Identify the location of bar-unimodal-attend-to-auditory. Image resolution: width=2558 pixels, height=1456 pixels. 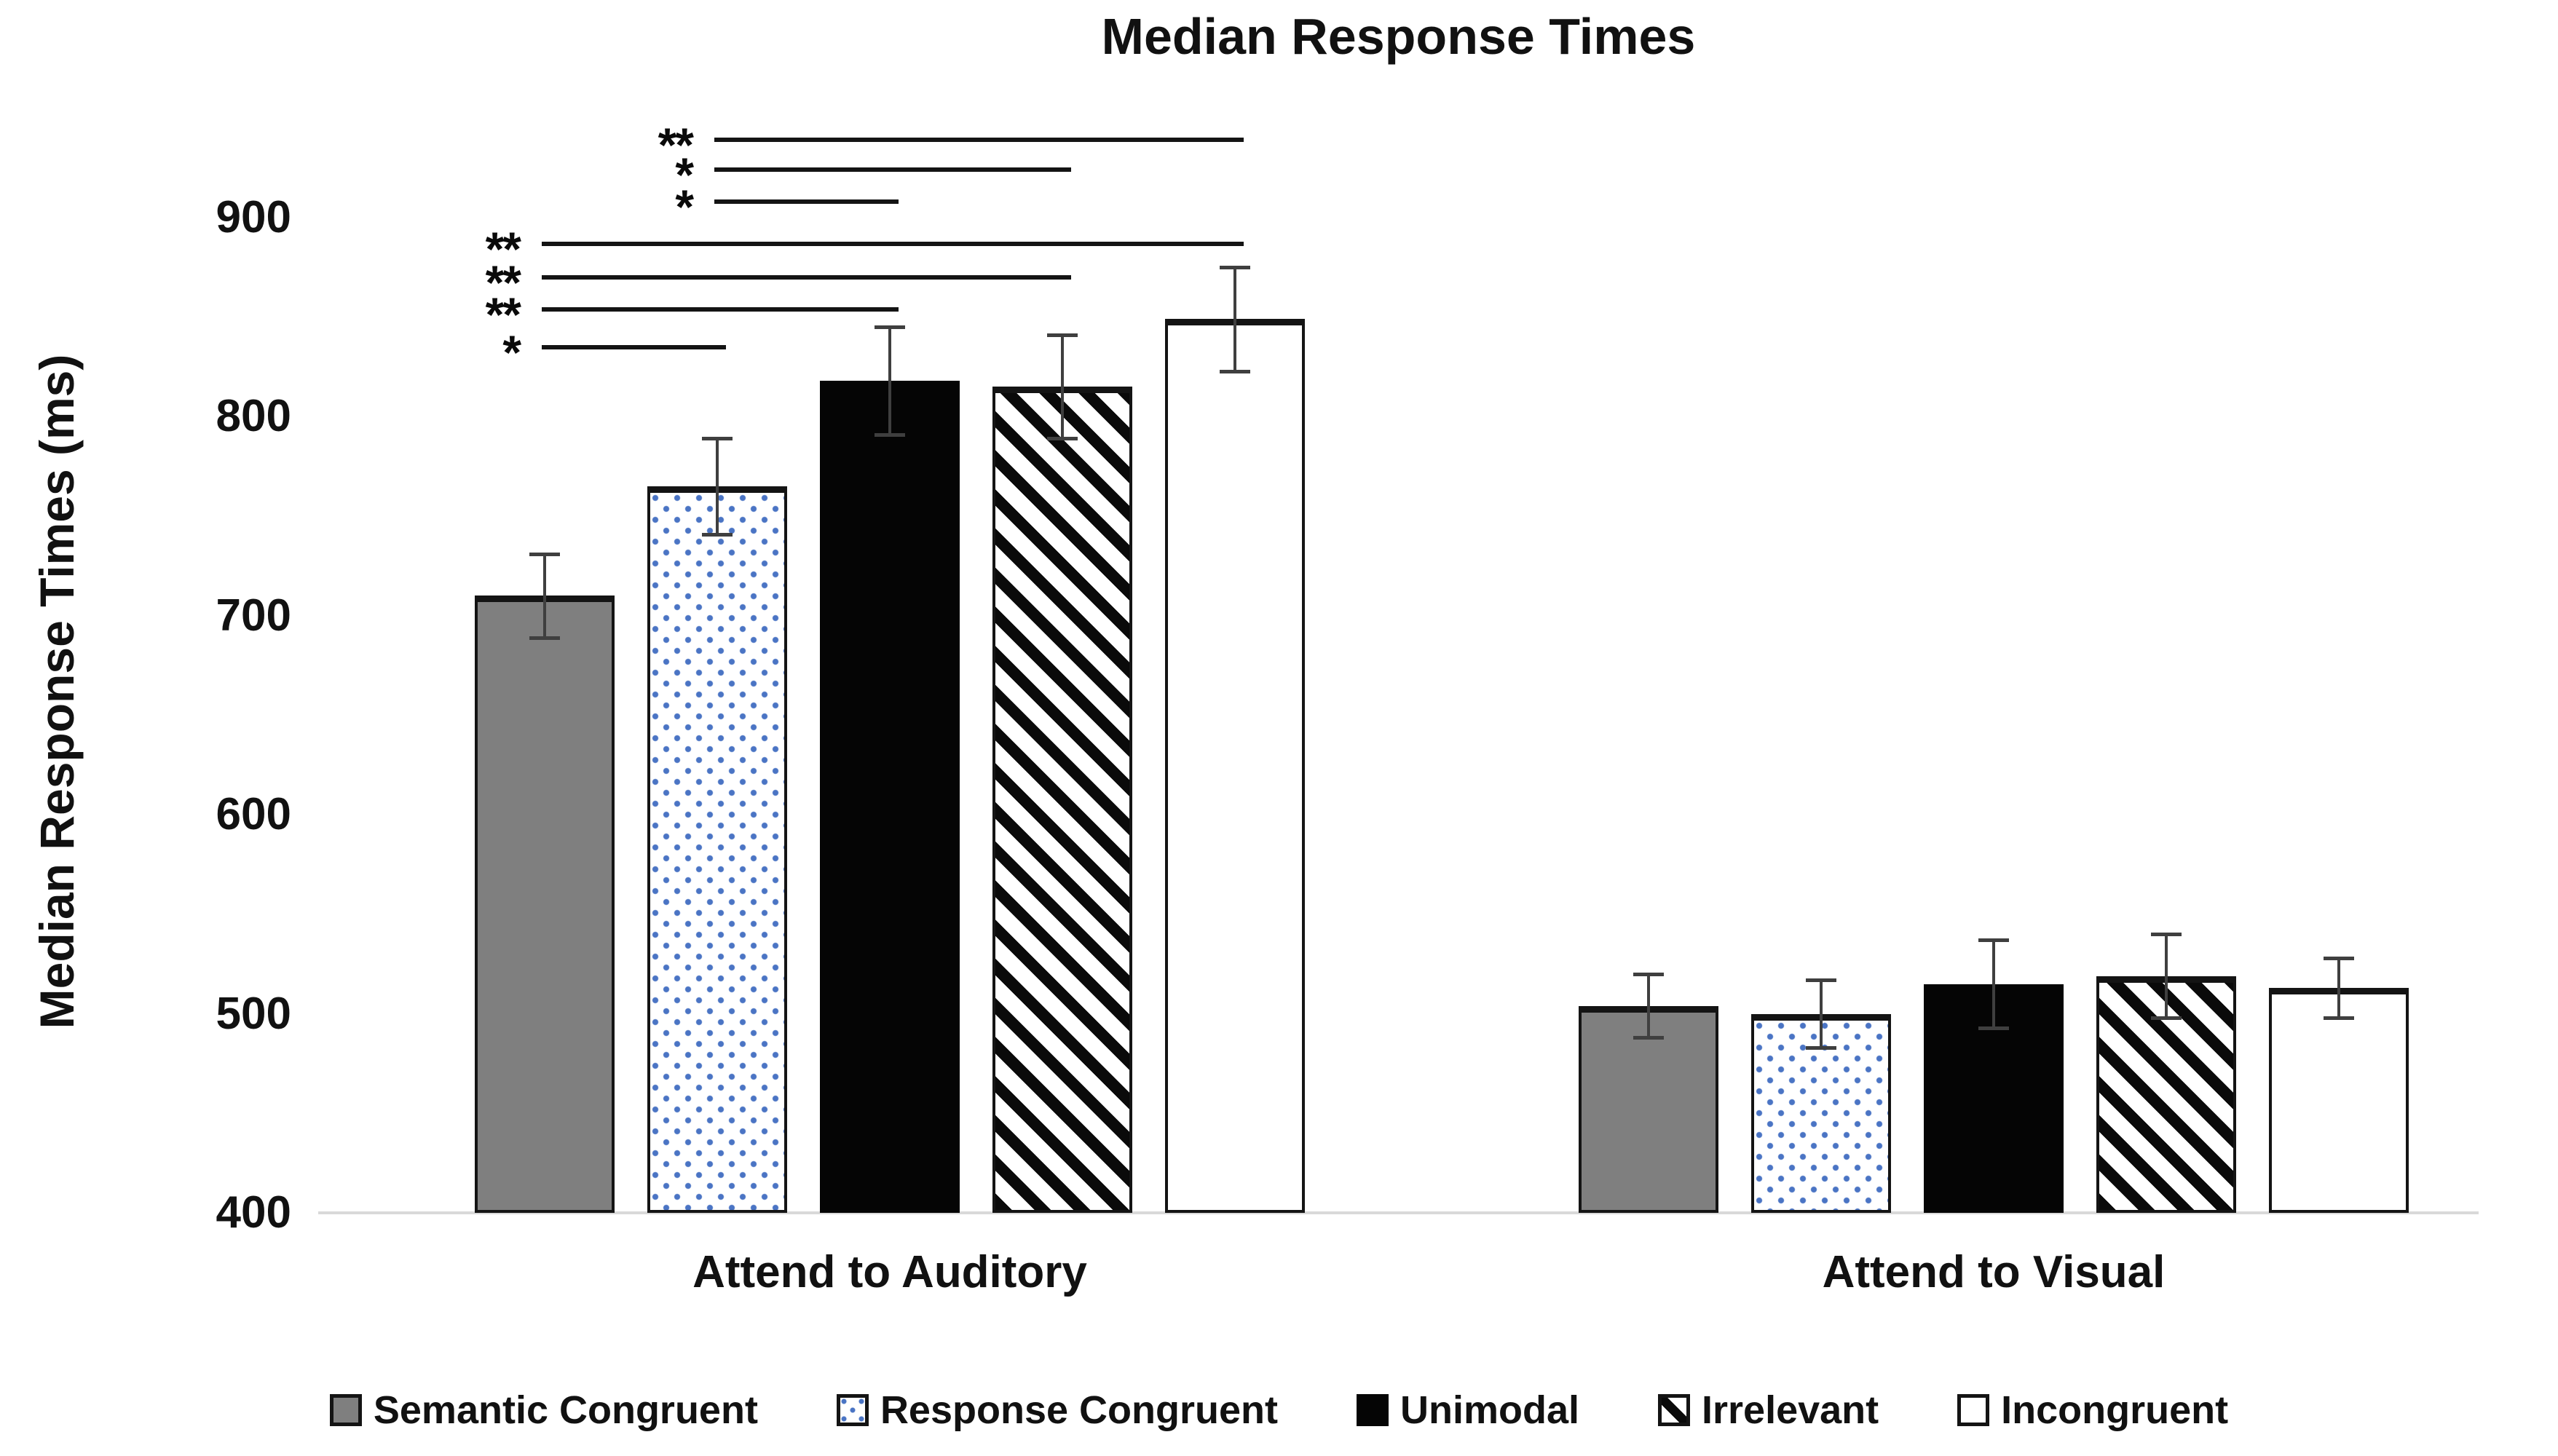
(890, 797).